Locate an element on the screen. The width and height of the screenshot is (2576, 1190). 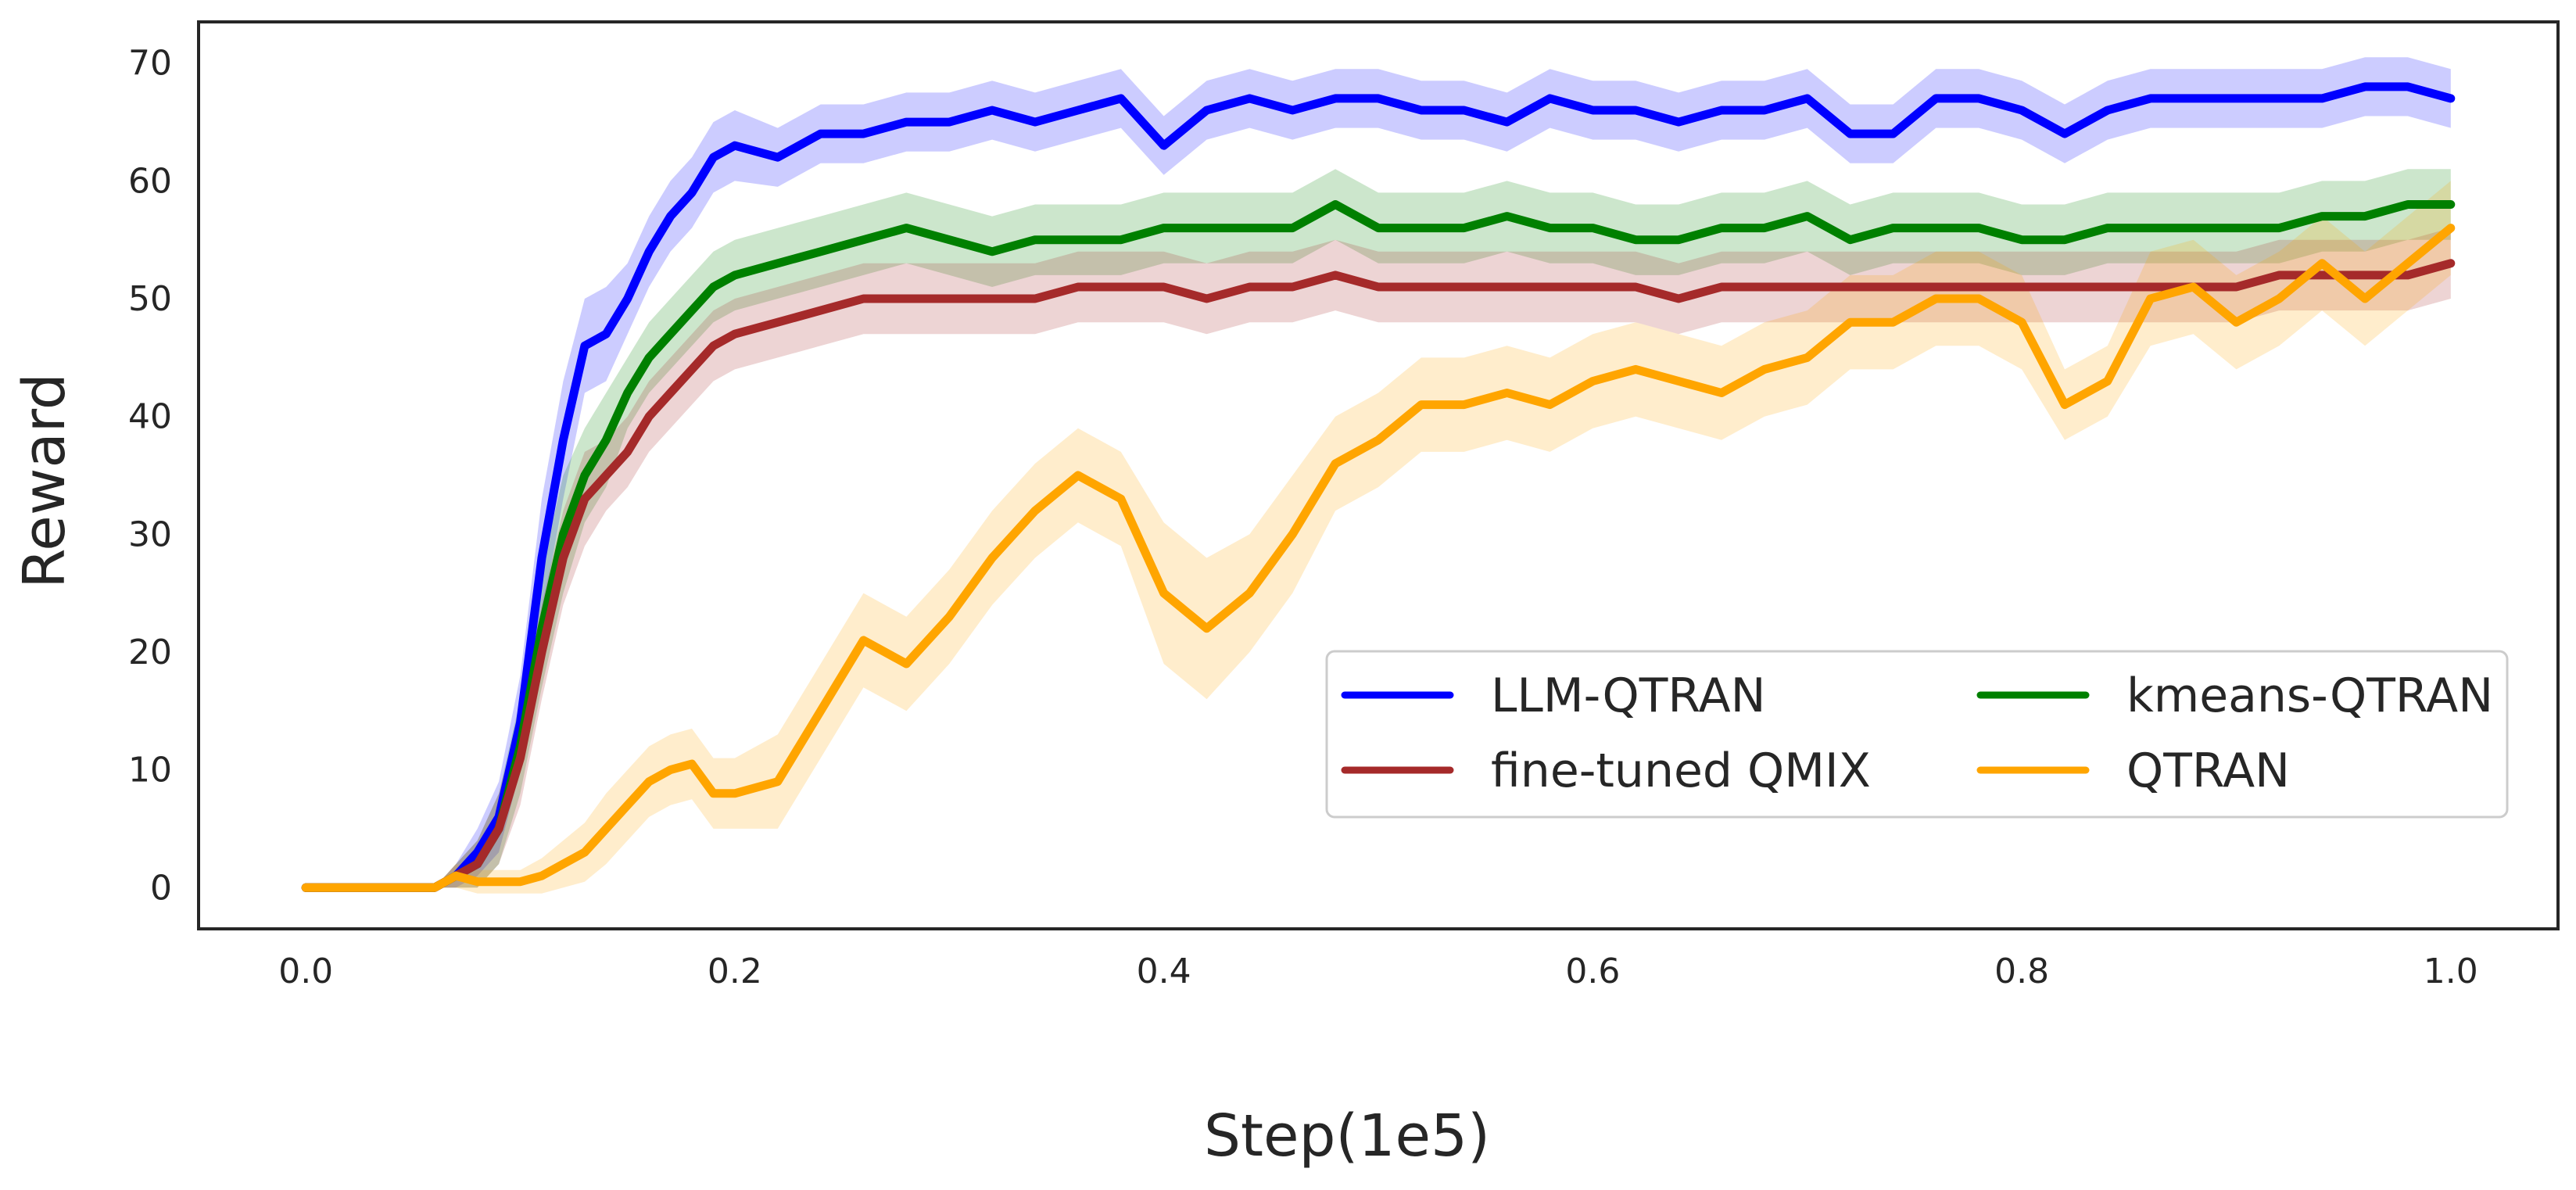
y-tick-label: 60 is located at coordinates (150, 181).